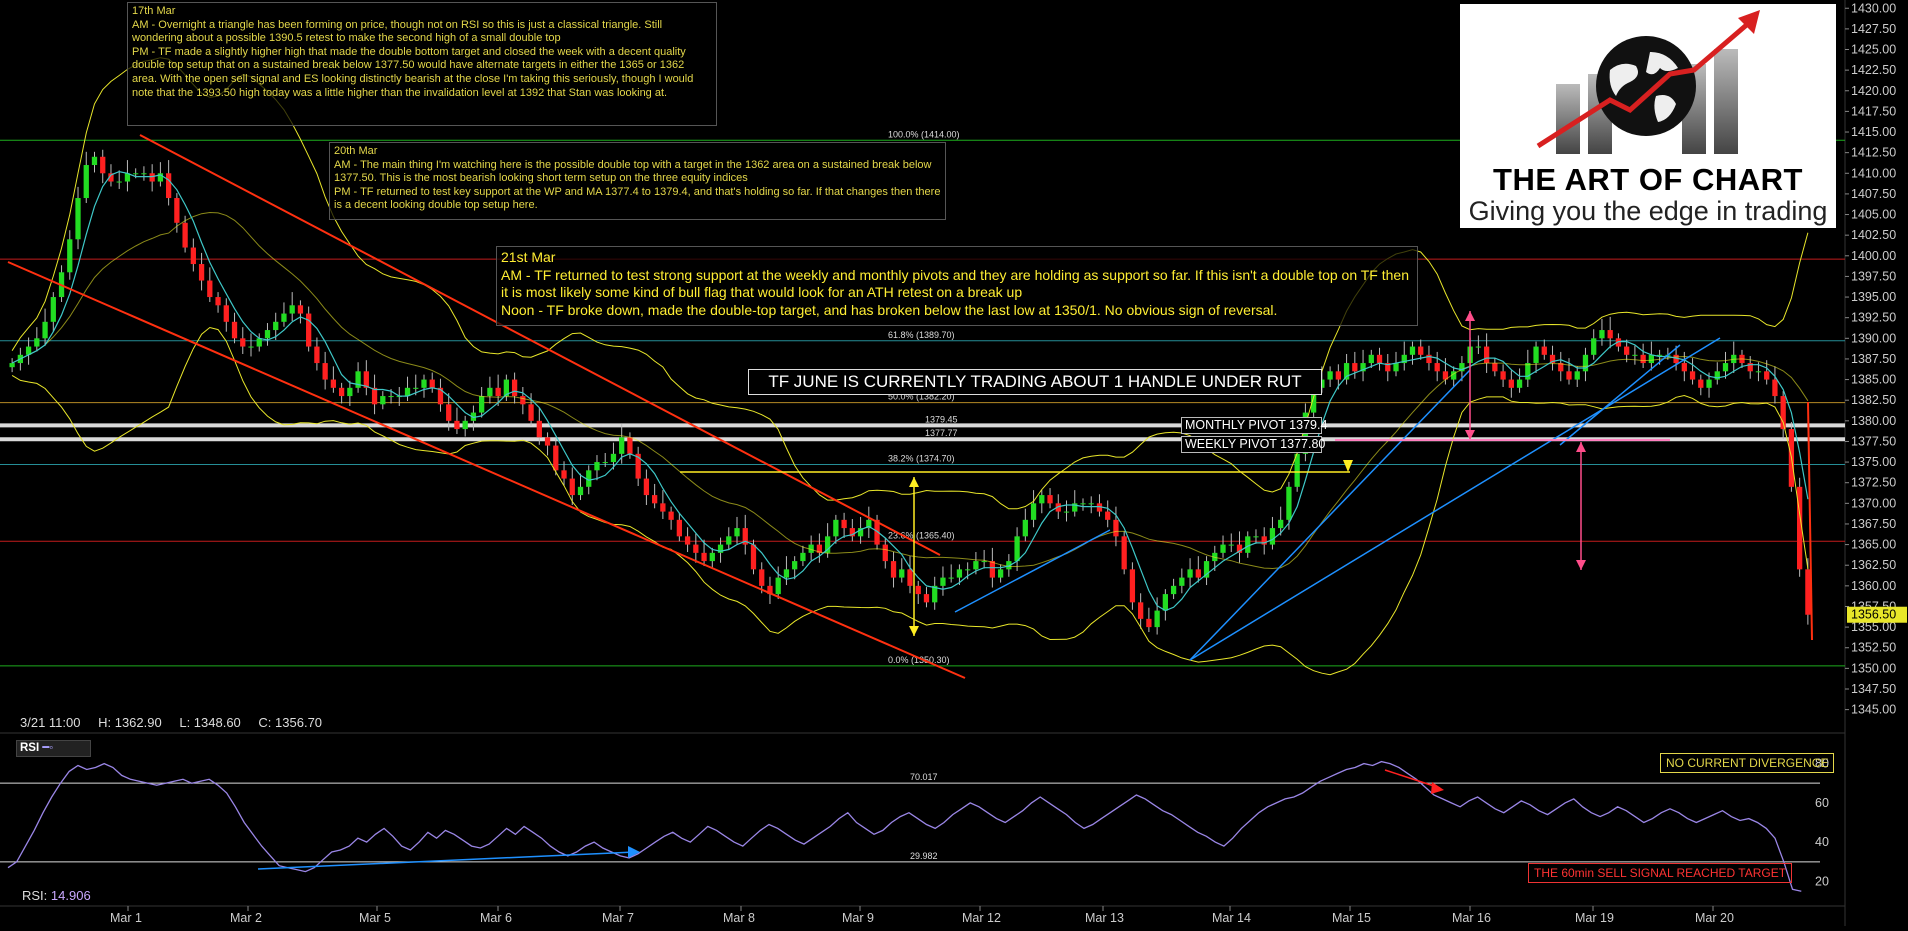 The image size is (1908, 931). I want to click on price-tick-label: 1365.00, so click(1873, 545).